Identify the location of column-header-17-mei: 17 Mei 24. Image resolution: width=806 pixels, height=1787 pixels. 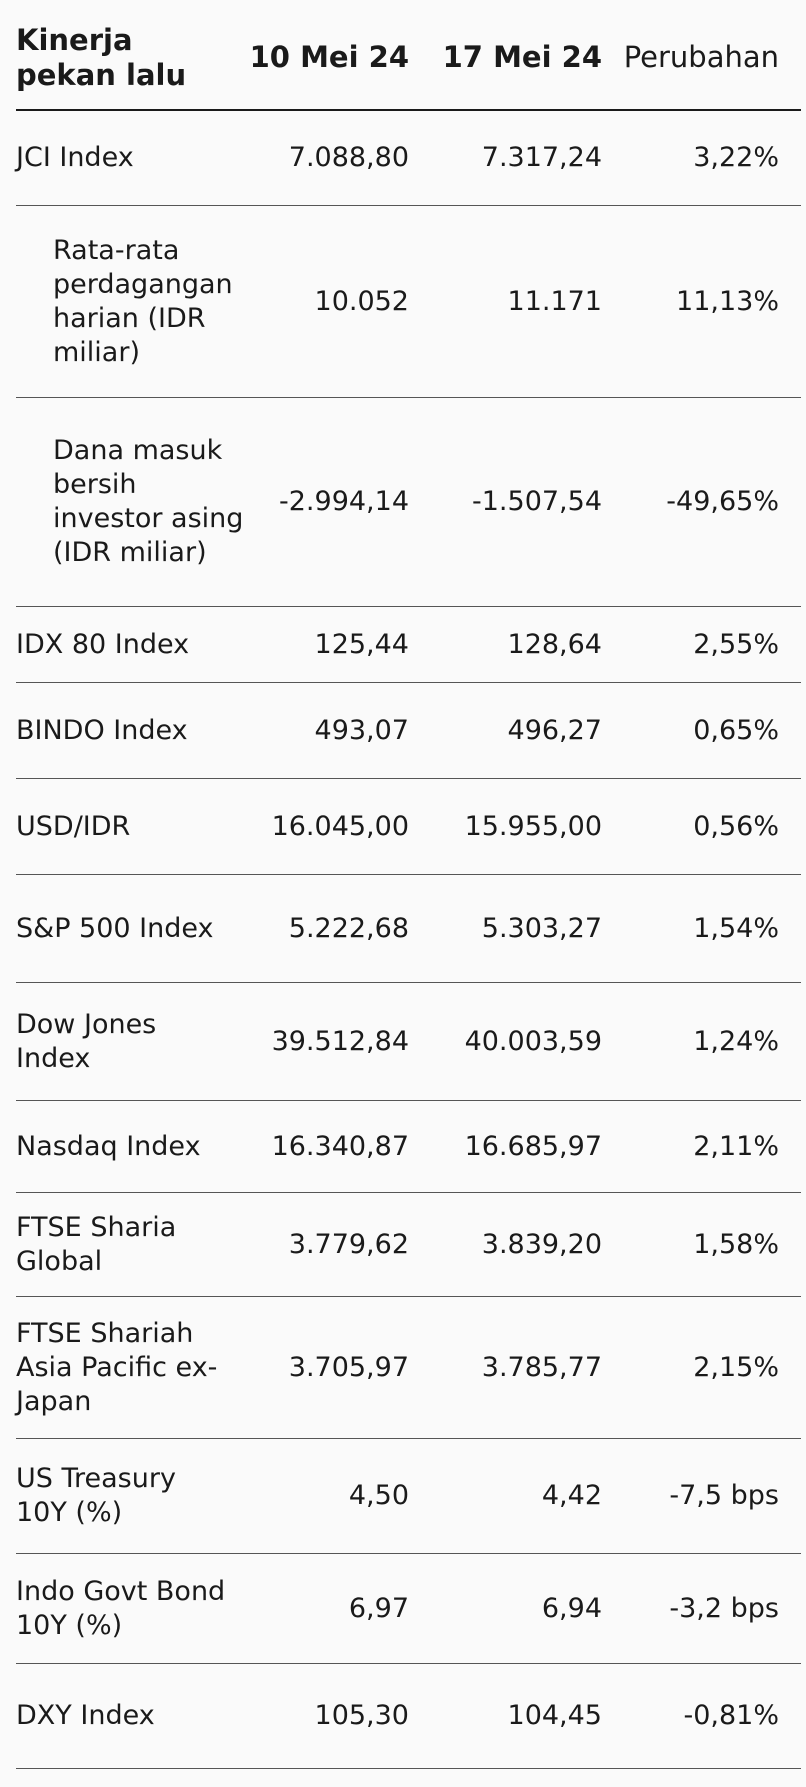
(522, 57).